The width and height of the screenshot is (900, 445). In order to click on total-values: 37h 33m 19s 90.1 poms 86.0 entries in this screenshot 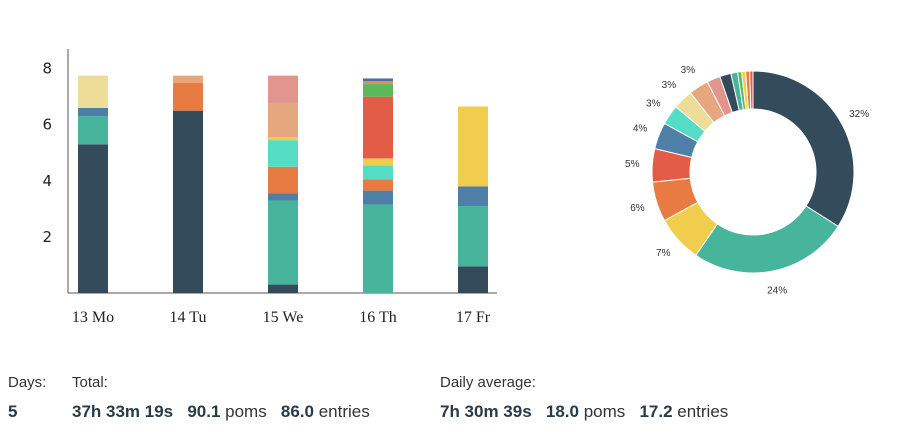, I will do `click(221, 411)`.